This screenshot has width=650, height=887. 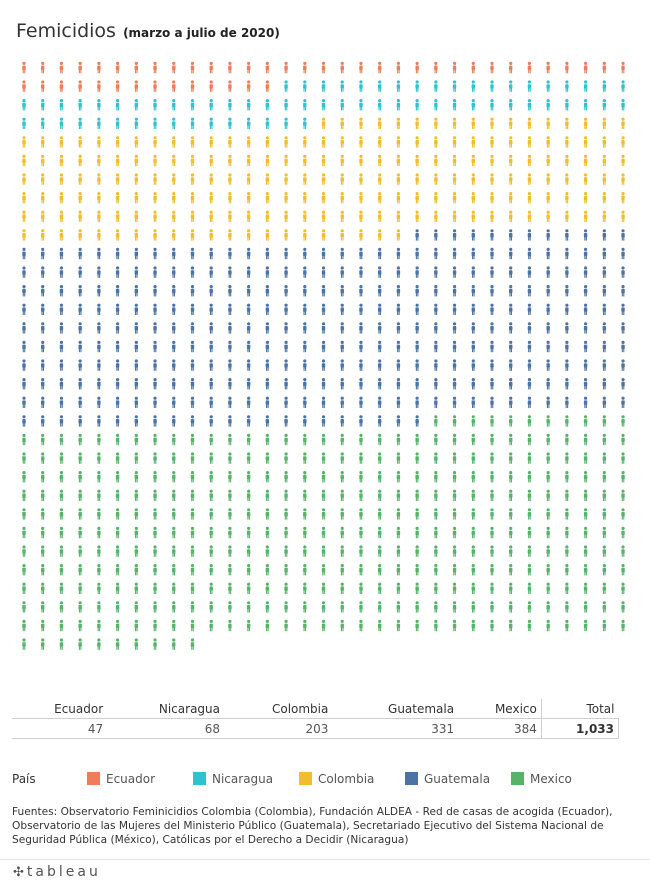 I want to click on tableau-logo: ✣ tableau, so click(x=57, y=872).